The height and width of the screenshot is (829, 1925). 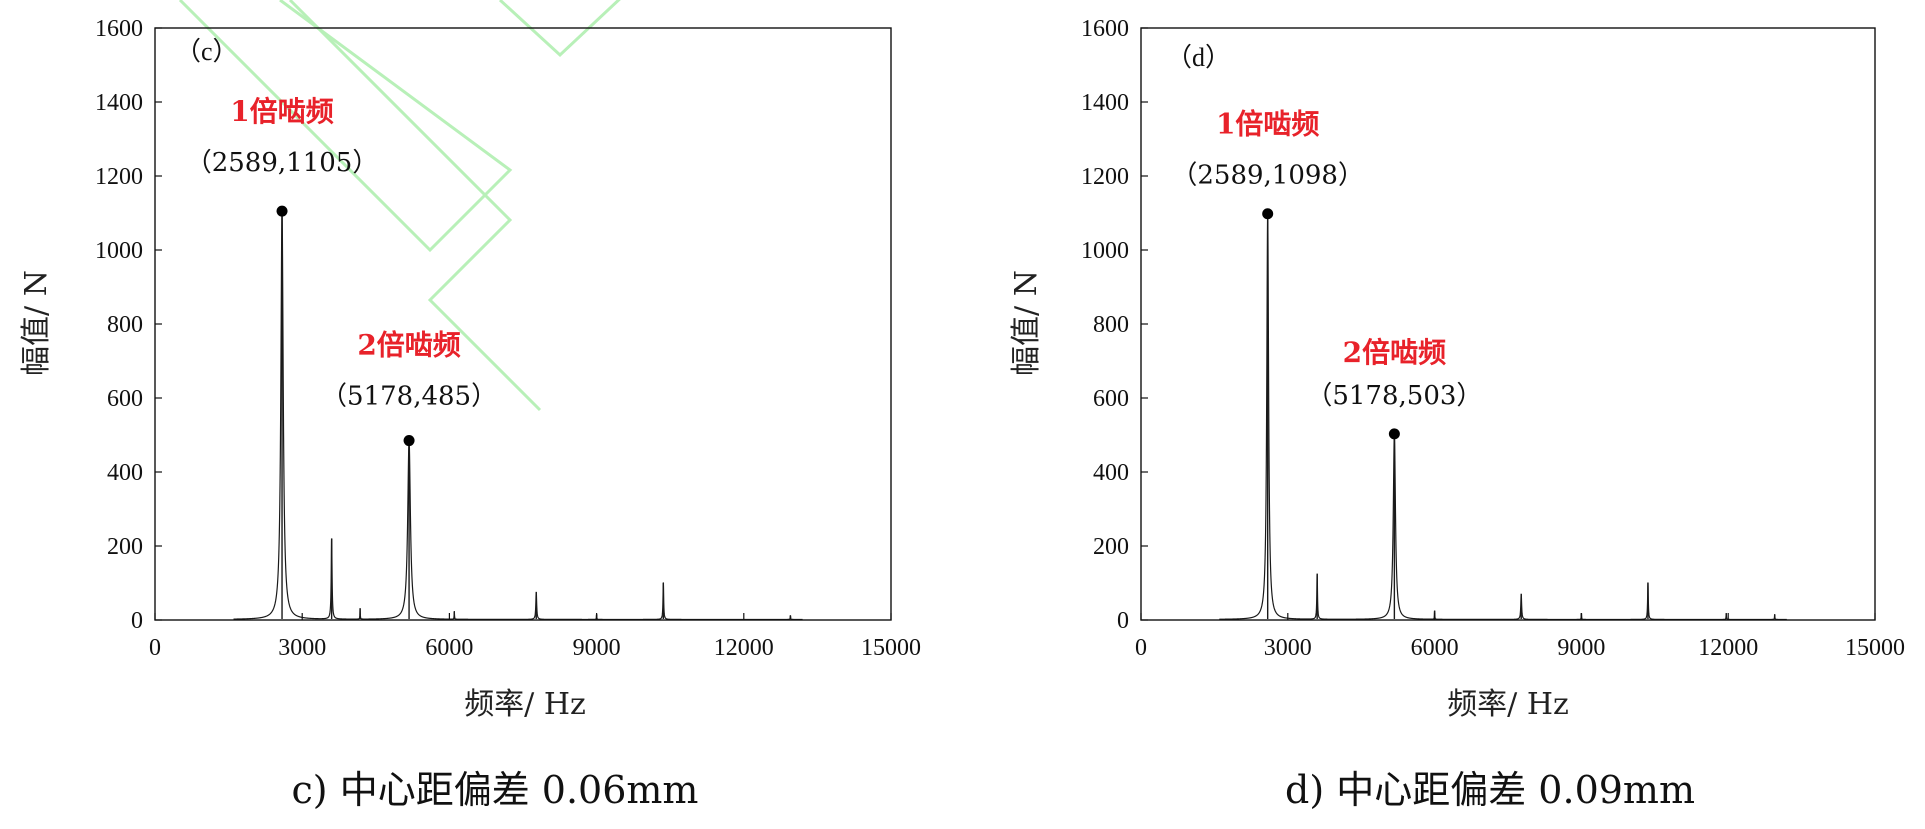 What do you see at coordinates (409, 397) in the screenshot?
I see `peak-coordinate-label: （5178,485）` at bounding box center [409, 397].